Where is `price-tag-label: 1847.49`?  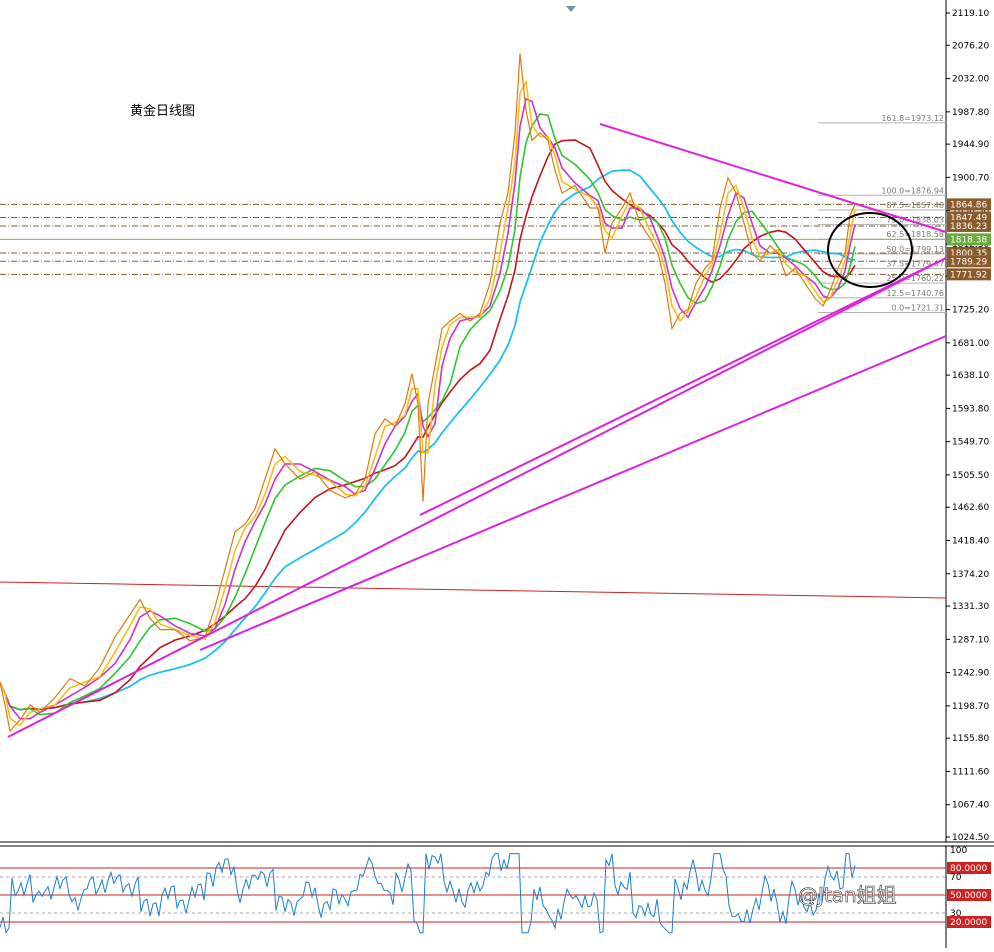 price-tag-label: 1847.49 is located at coordinates (968, 218).